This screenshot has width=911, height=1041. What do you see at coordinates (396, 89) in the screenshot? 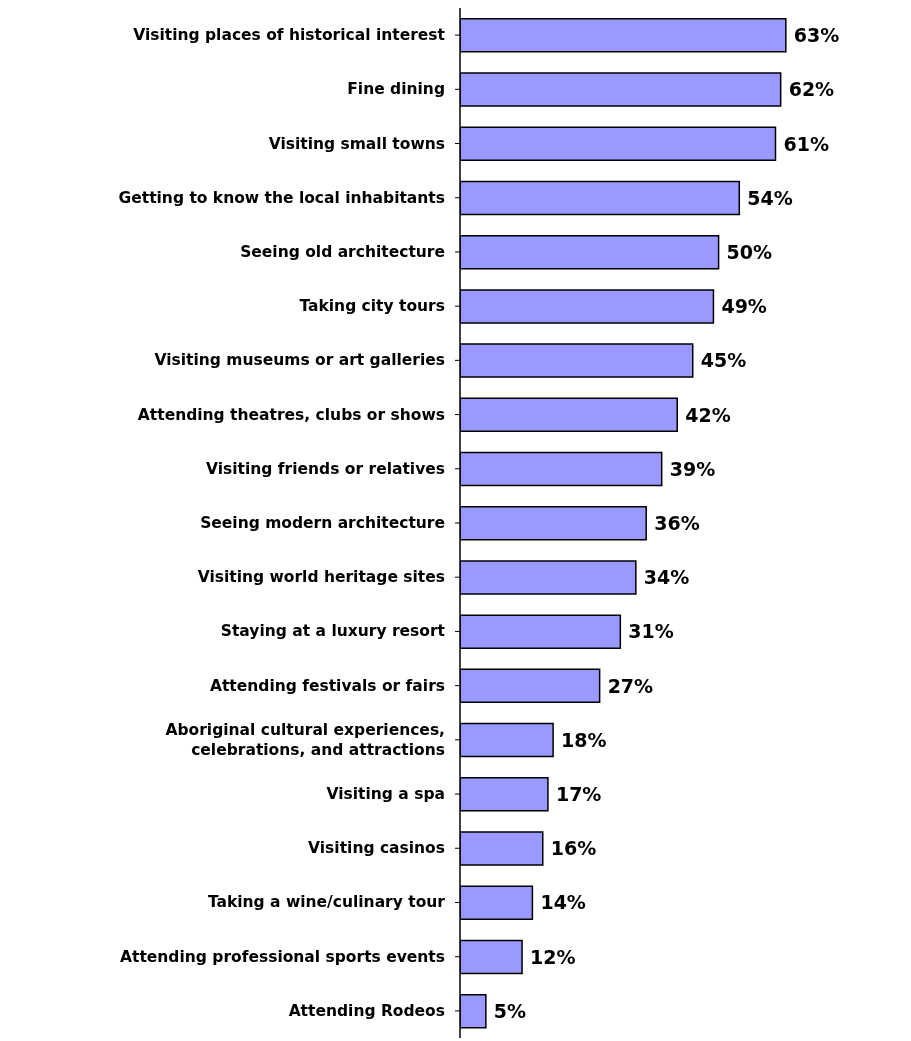
I see `y-tick-label: Fine dining` at bounding box center [396, 89].